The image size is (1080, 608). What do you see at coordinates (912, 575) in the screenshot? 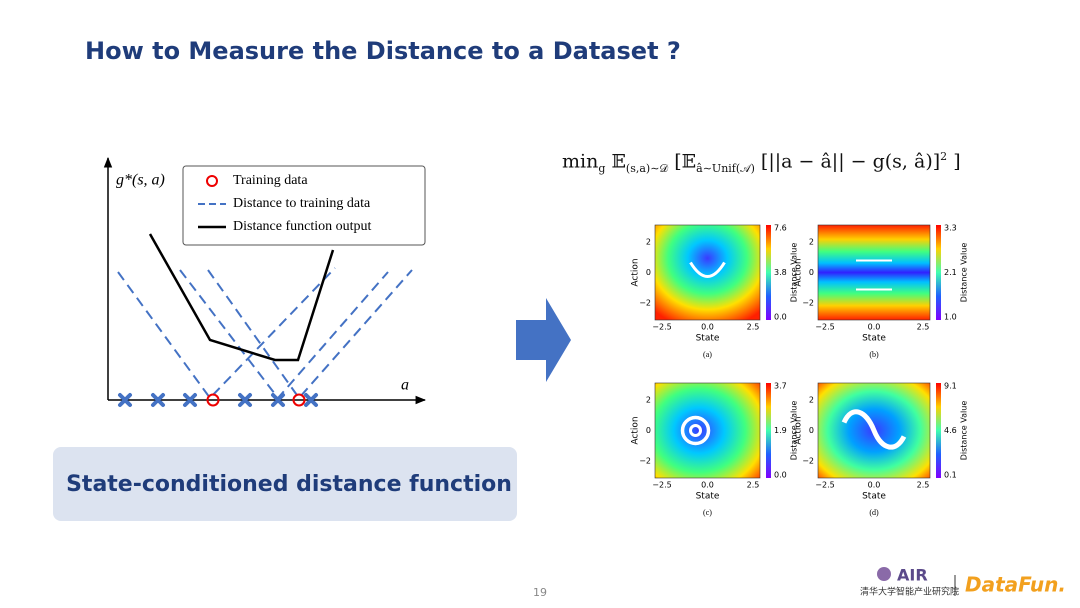
I see `logo-air: AIR` at bounding box center [912, 575].